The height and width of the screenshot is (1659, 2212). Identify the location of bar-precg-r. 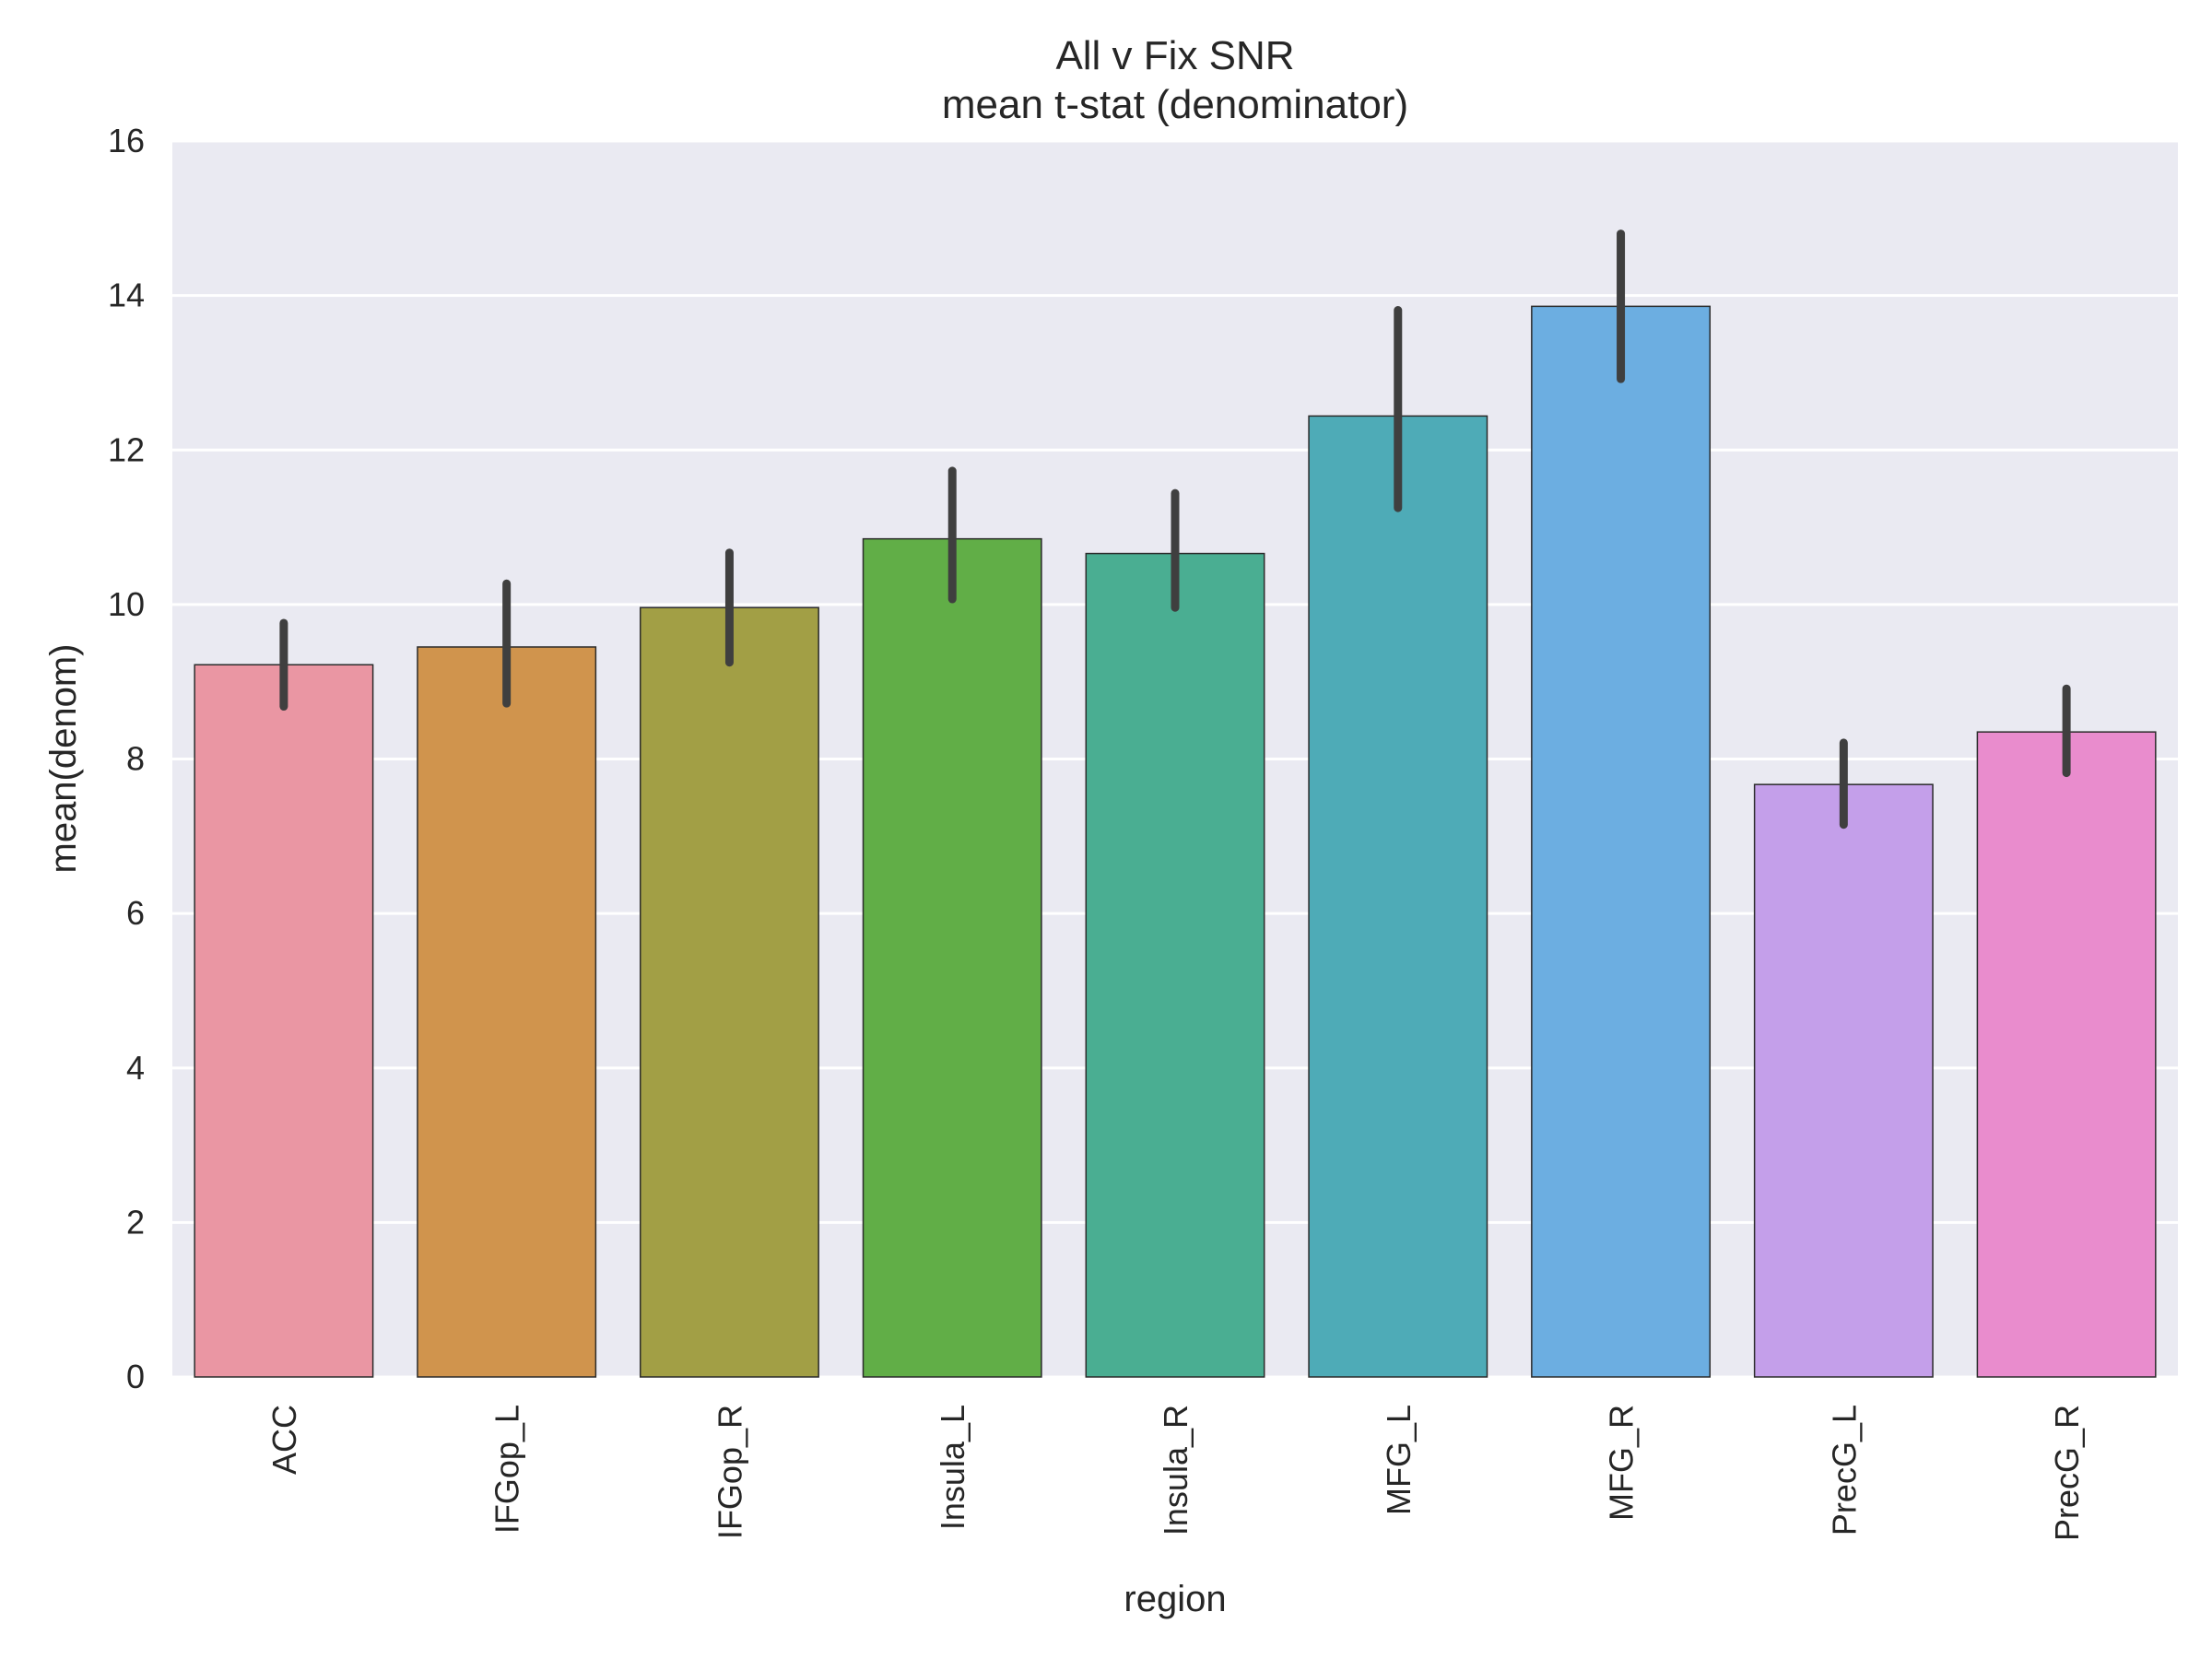
(2066, 1054).